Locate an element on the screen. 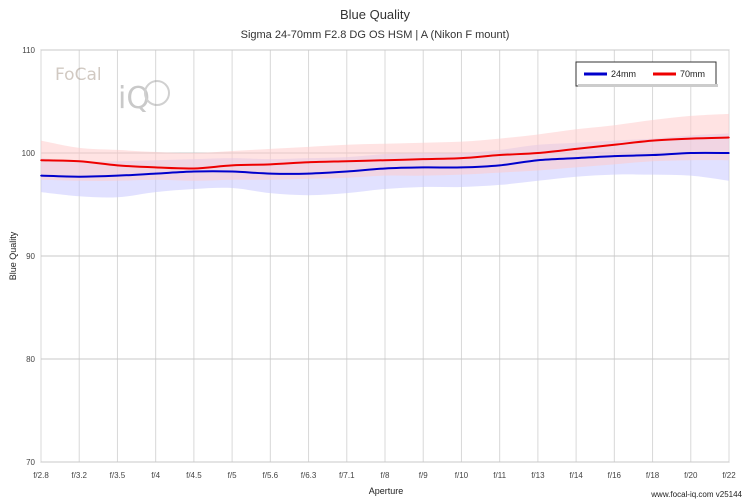  lines-layer is located at coordinates (385, 157).